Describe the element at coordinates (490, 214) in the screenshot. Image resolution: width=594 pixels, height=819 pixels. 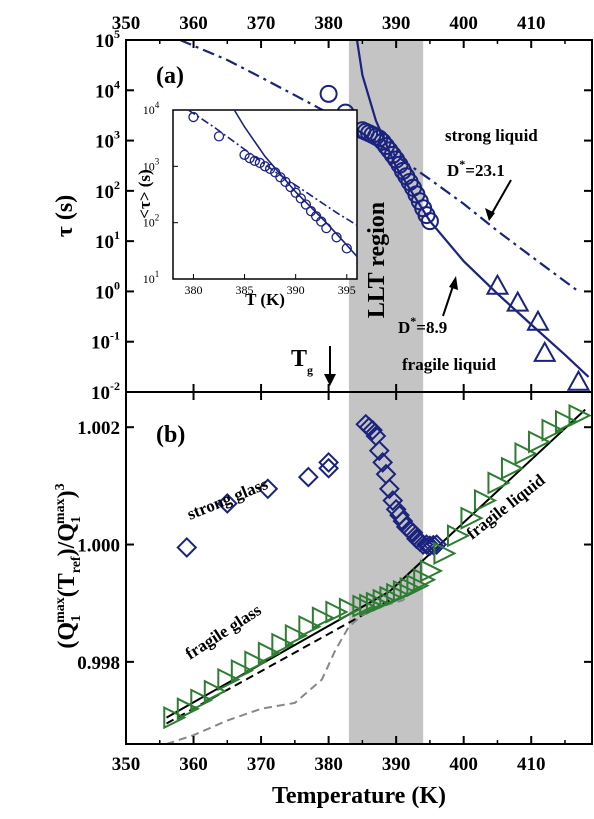
I see `arrow-strong-head` at that location.